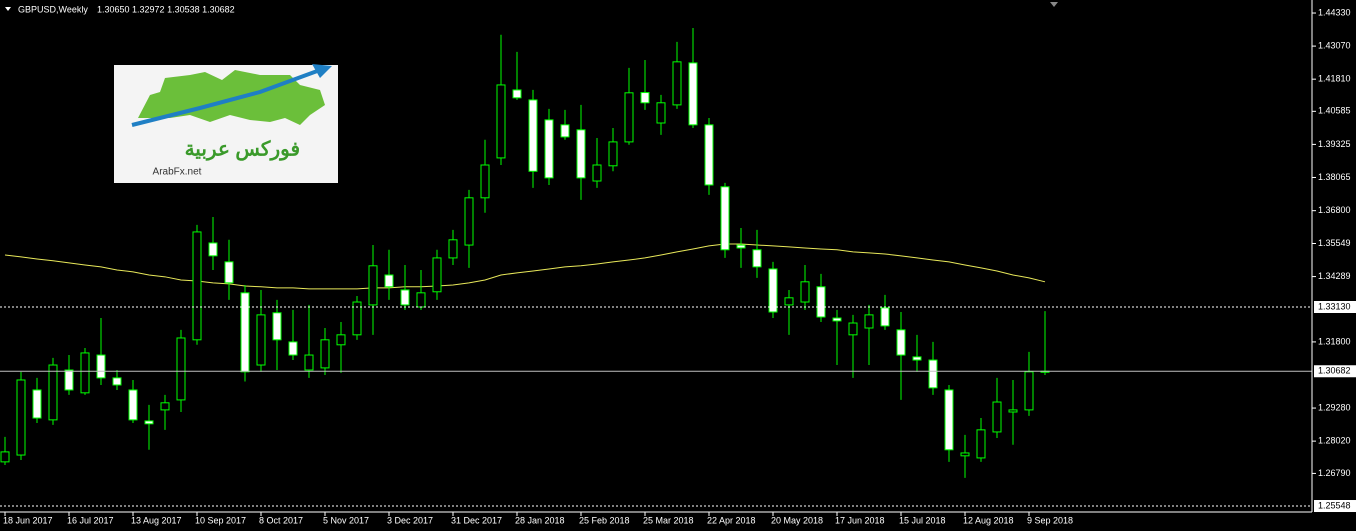 The width and height of the screenshot is (1356, 531). I want to click on x-tick-label: 18 Jun 2017, so click(28, 520).